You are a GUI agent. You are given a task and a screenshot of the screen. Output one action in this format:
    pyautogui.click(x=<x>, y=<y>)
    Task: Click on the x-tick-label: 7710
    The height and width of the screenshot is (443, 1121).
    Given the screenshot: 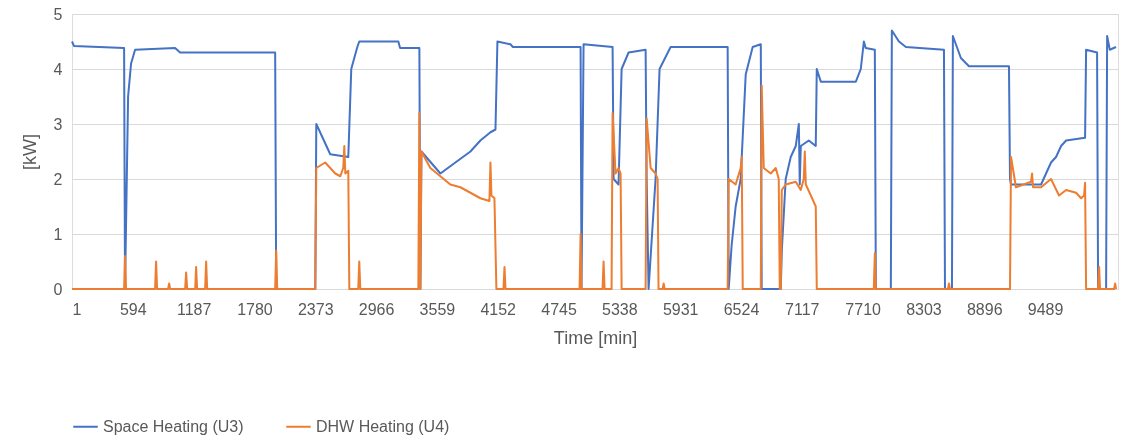 What is the action you would take?
    pyautogui.click(x=863, y=309)
    